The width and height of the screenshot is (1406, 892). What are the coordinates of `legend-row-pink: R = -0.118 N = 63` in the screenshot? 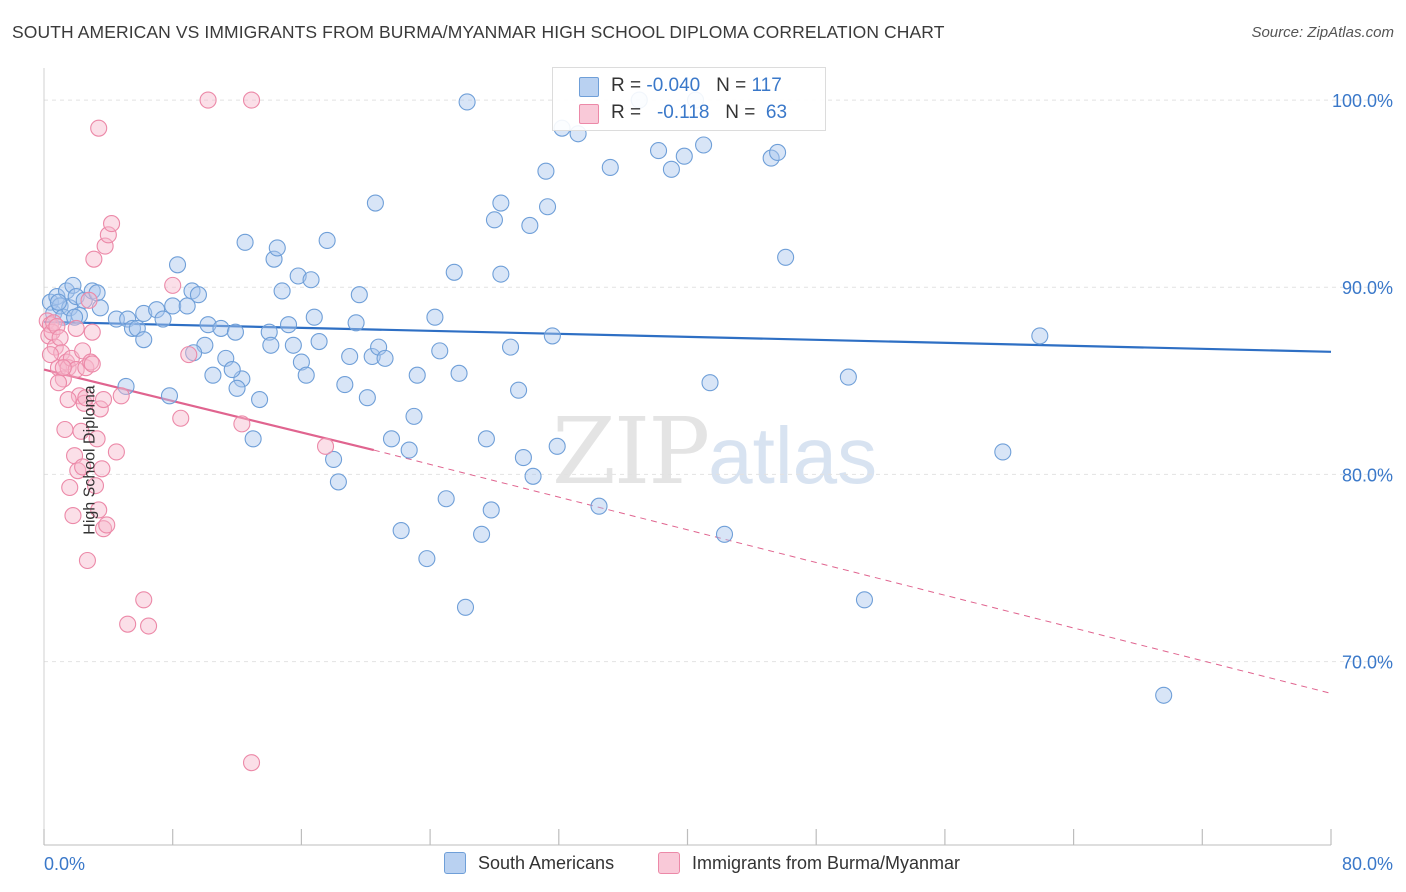 It's located at (699, 113).